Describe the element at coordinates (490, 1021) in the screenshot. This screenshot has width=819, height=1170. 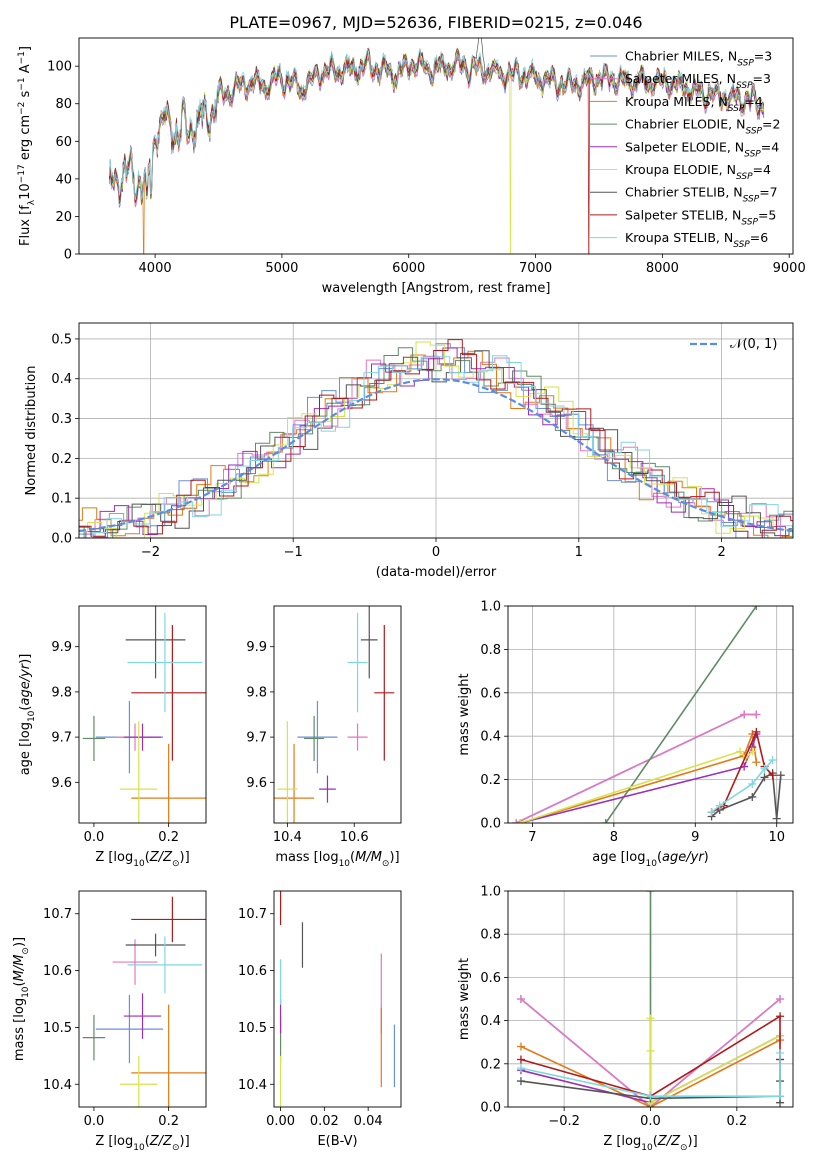
I see `y-tick-label: 0.4` at that location.